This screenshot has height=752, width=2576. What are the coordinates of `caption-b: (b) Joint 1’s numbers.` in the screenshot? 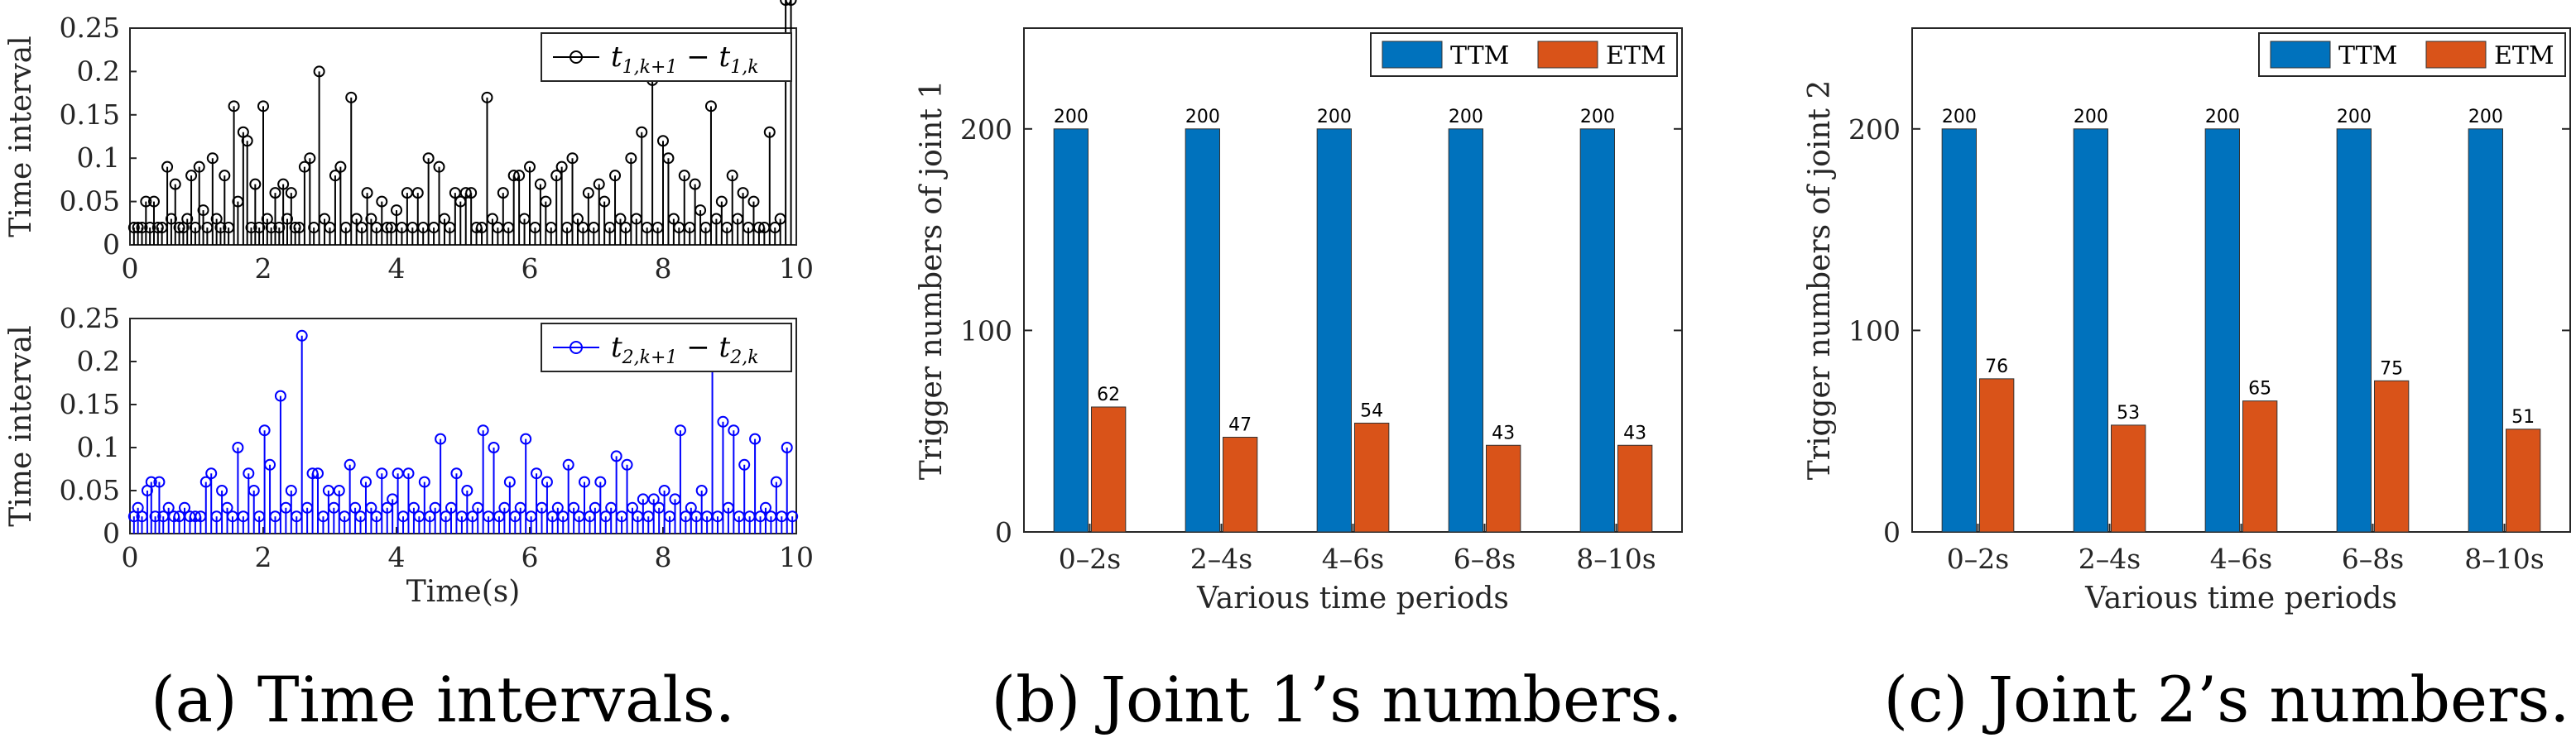 It's located at (1336, 699).